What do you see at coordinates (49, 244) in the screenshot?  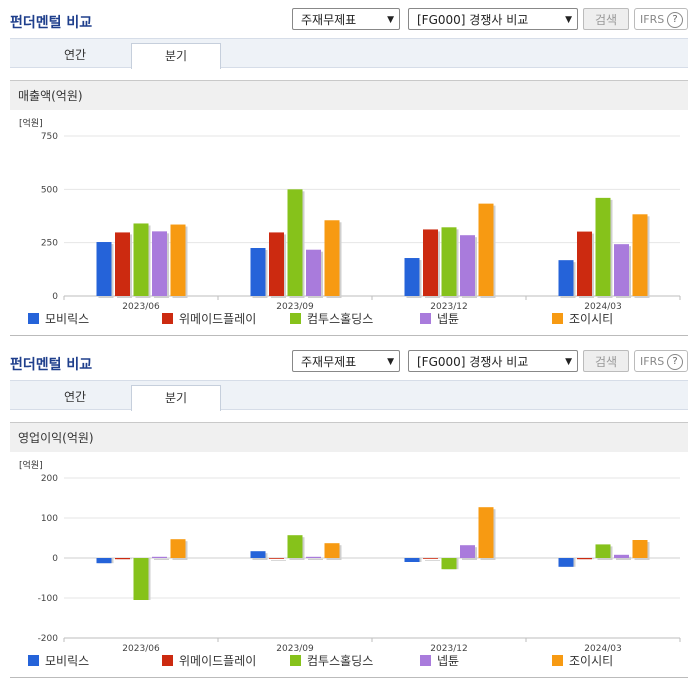 I see `y-tick-label: 250` at bounding box center [49, 244].